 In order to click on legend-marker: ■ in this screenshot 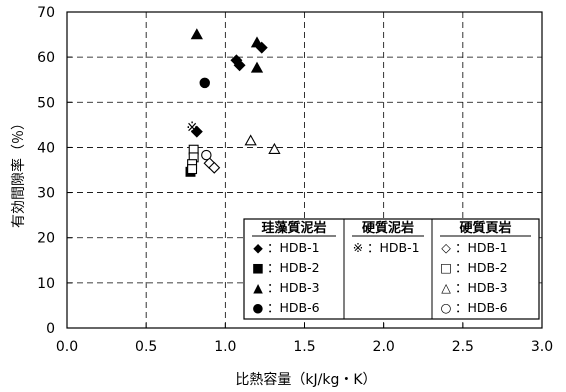, I will do `click(258, 267)`.